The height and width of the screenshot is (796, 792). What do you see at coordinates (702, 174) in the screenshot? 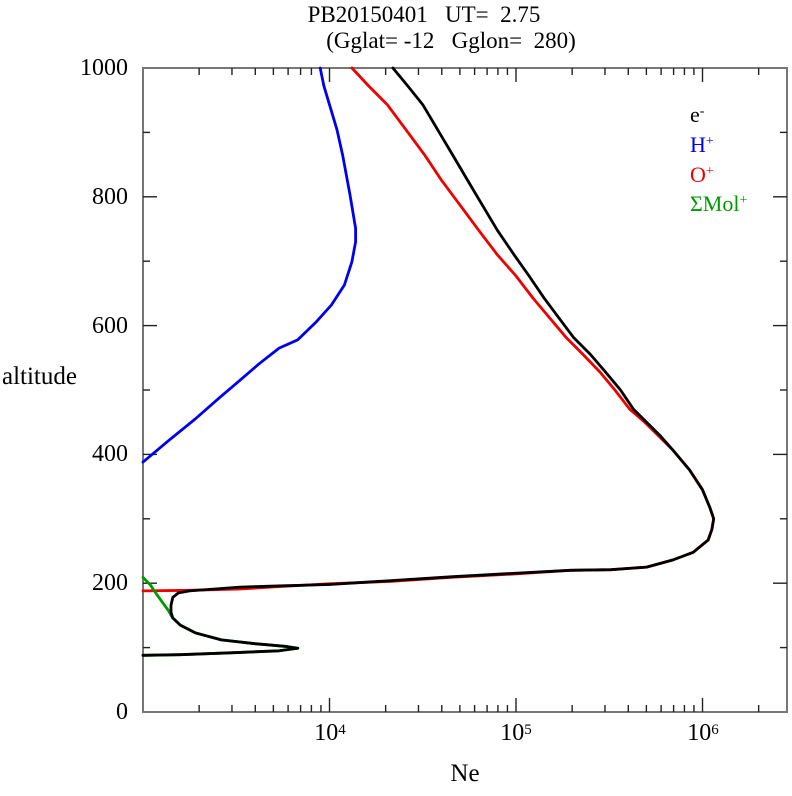
I see `legend-item-o-plus: O+` at bounding box center [702, 174].